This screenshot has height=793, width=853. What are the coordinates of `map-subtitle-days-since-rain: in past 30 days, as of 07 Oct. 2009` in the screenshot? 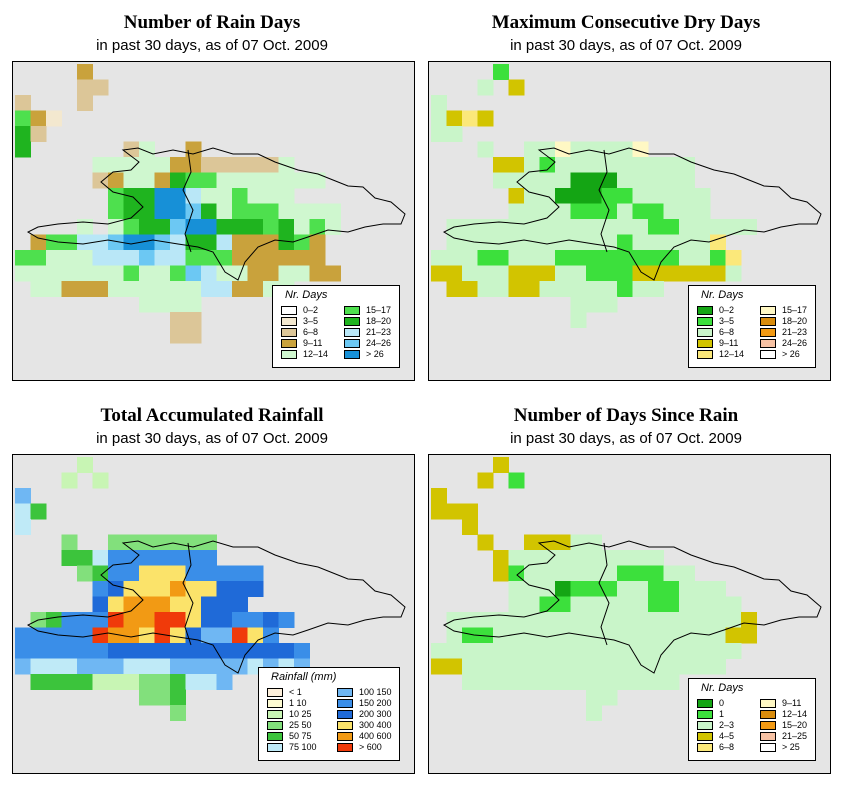 It's located at (626, 438).